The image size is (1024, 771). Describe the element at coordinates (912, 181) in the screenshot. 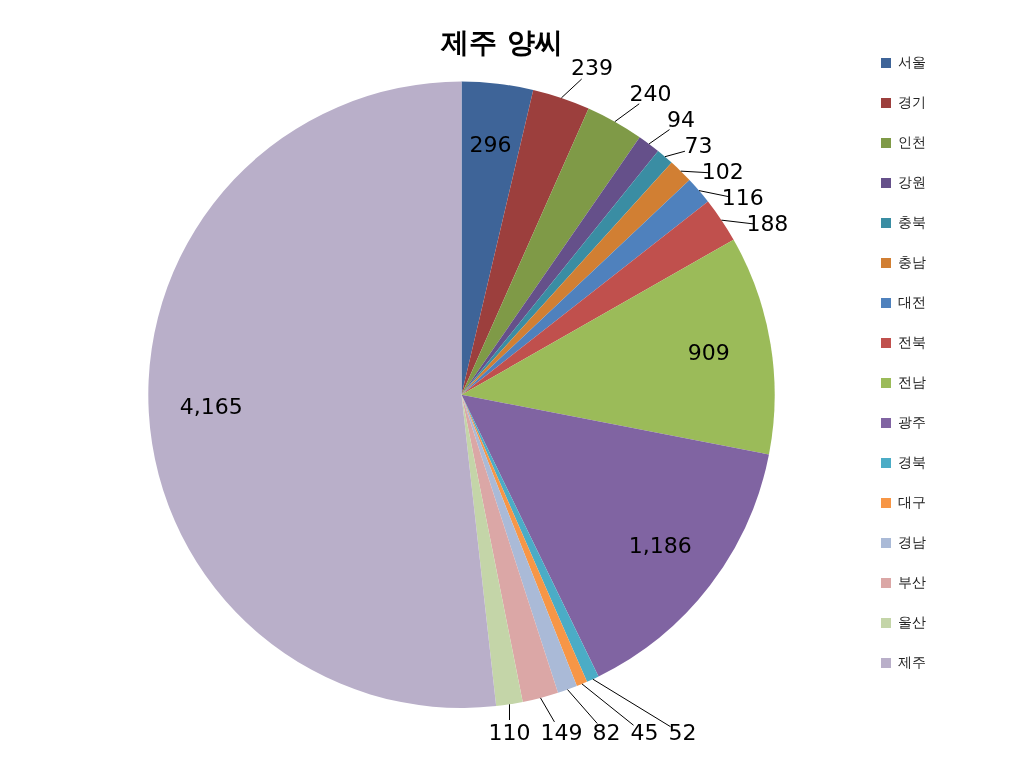

I see `legend-label: 강원` at that location.